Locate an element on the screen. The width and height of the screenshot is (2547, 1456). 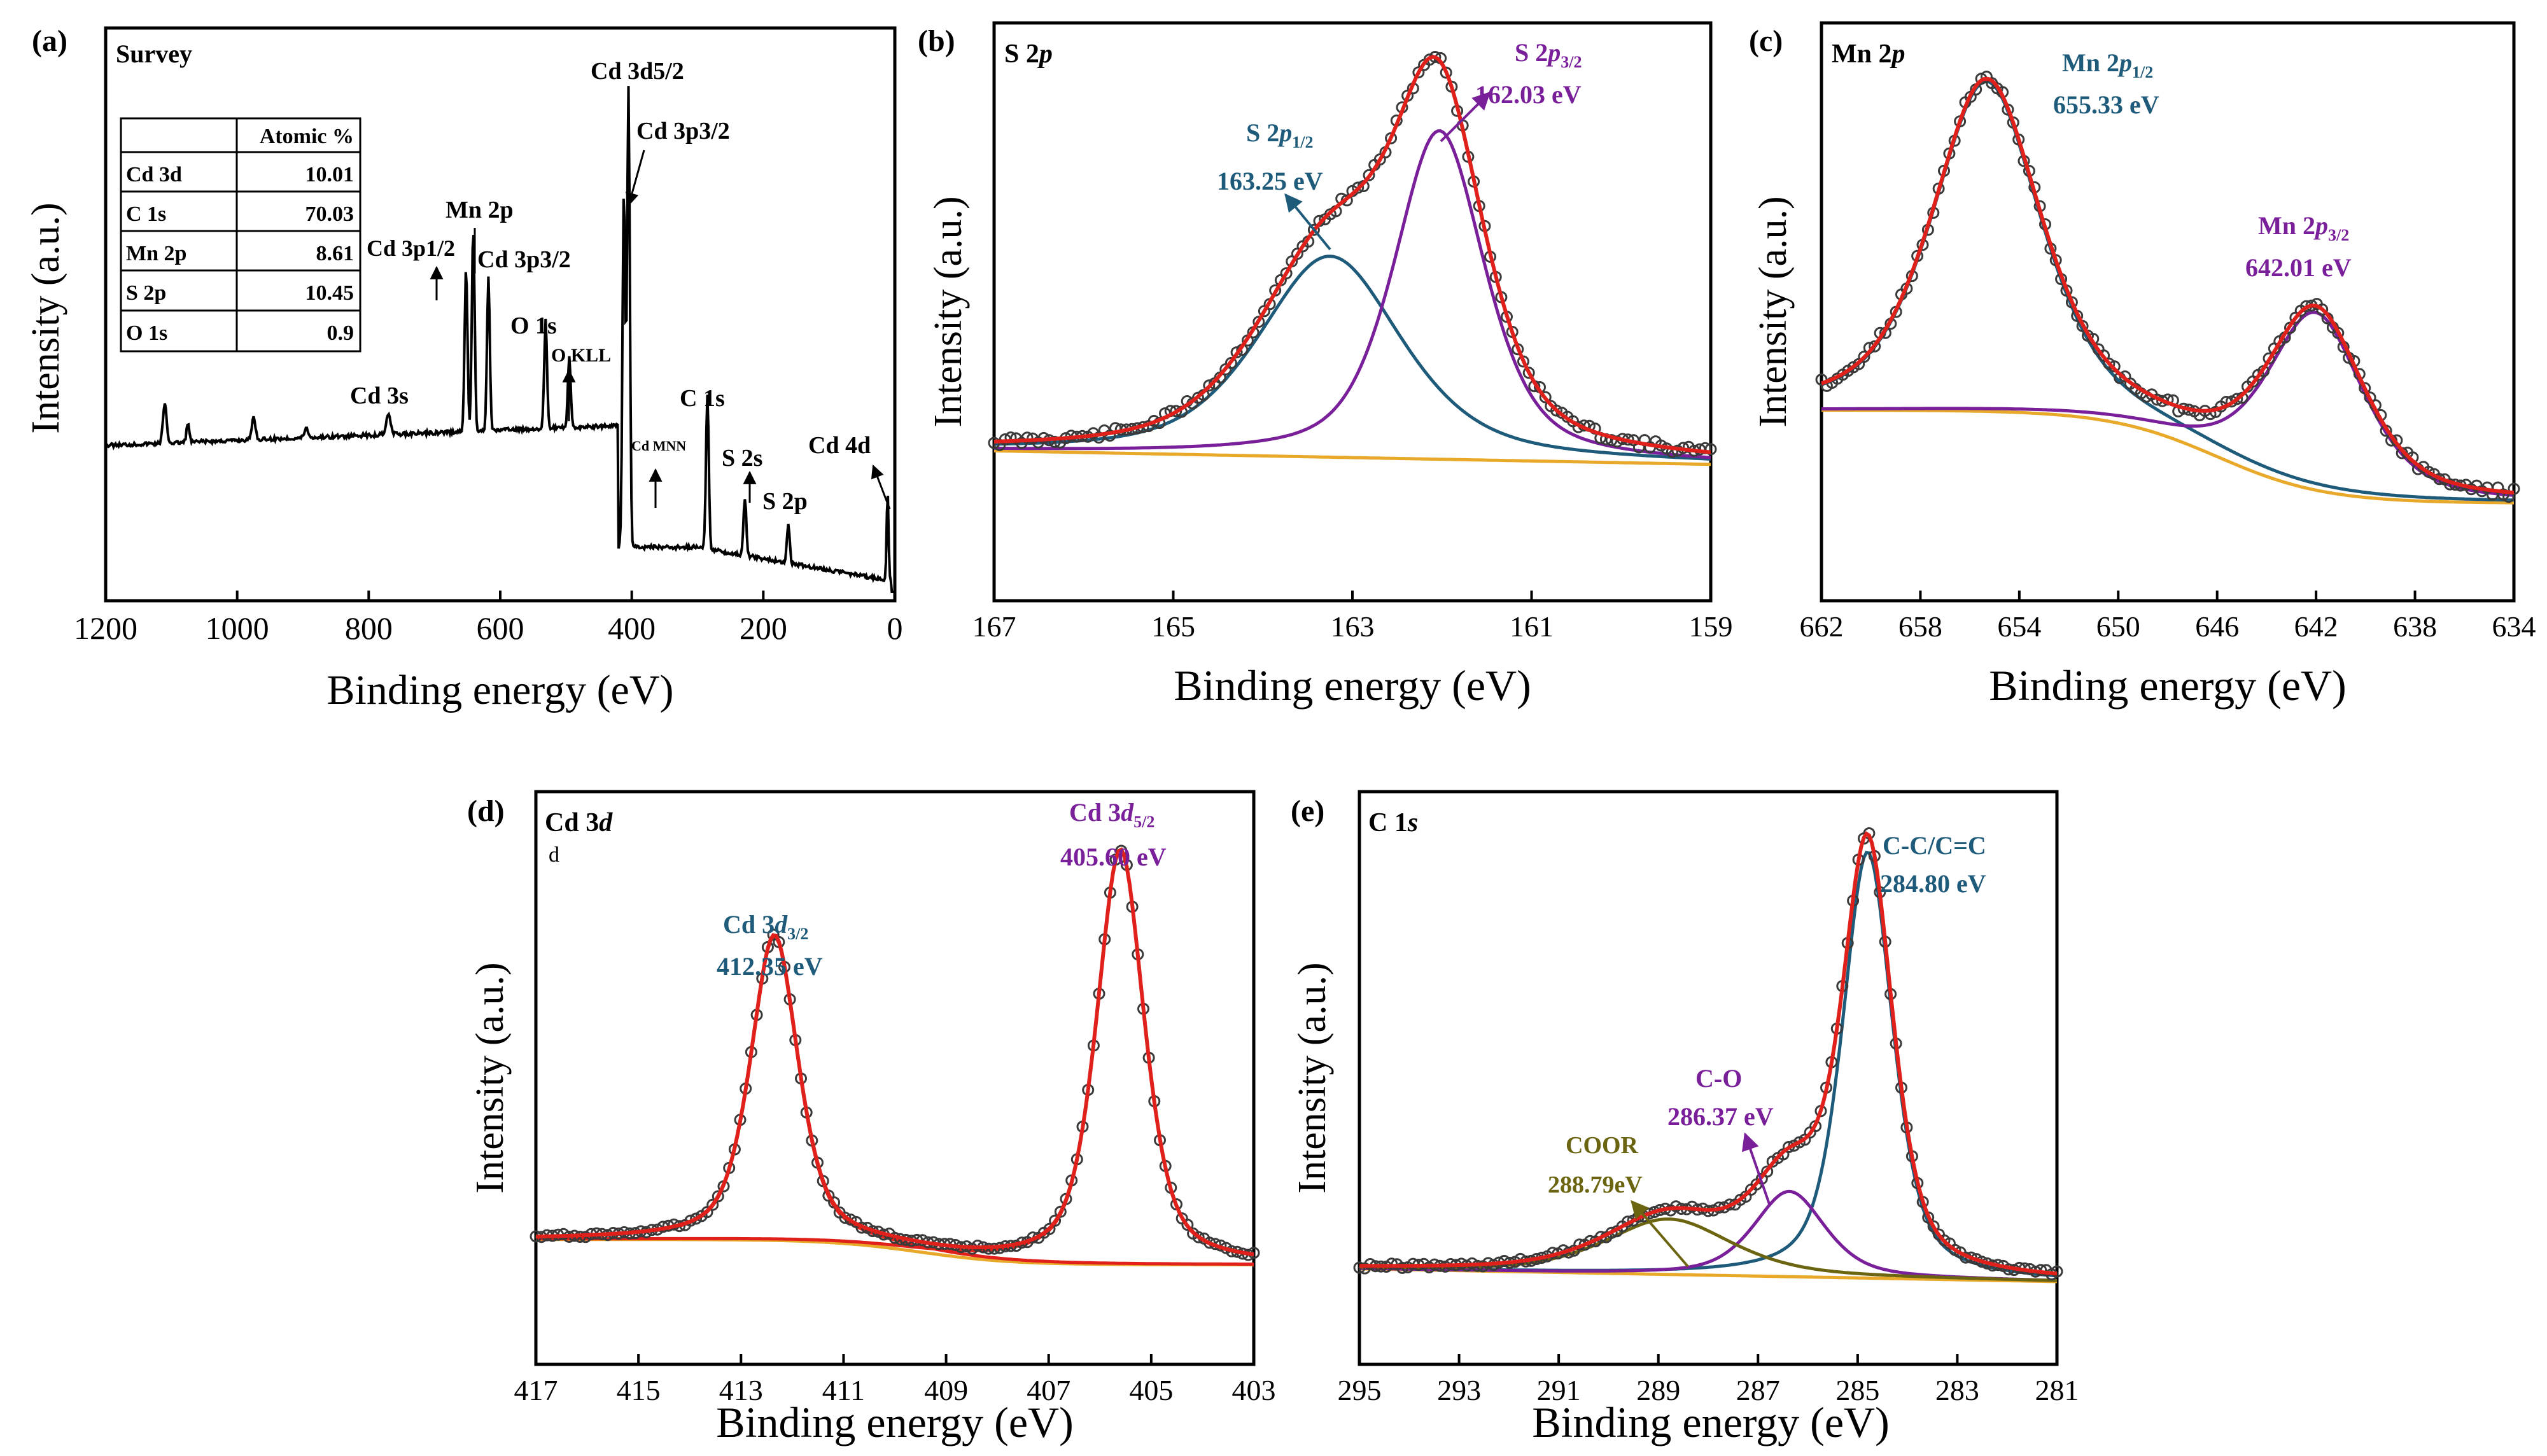
x-tick-label: 634 is located at coordinates (2514, 626).